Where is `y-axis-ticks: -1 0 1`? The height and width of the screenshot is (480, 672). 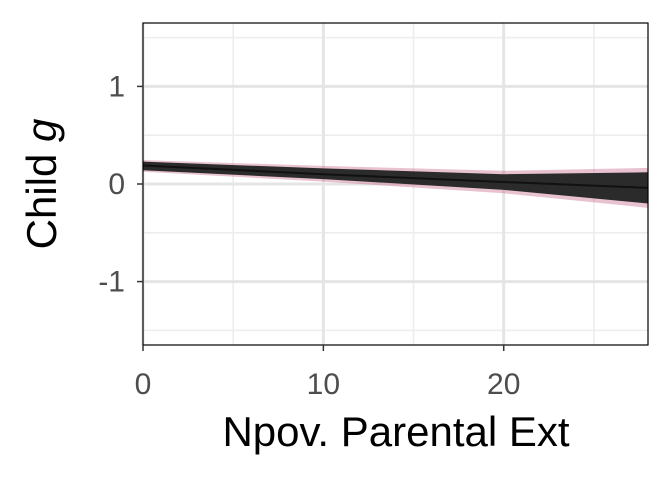 y-axis-ticks: -1 0 1 is located at coordinates (120, 184).